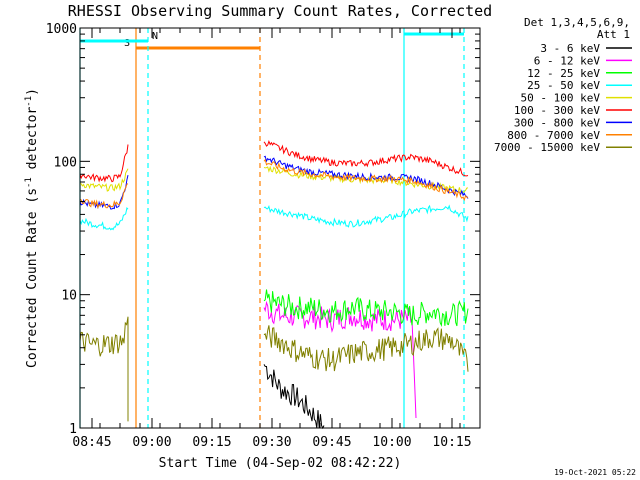  I want to click on y-axis-label: Corrected Count Rate (s-1 detector-1), so click(32, 228).